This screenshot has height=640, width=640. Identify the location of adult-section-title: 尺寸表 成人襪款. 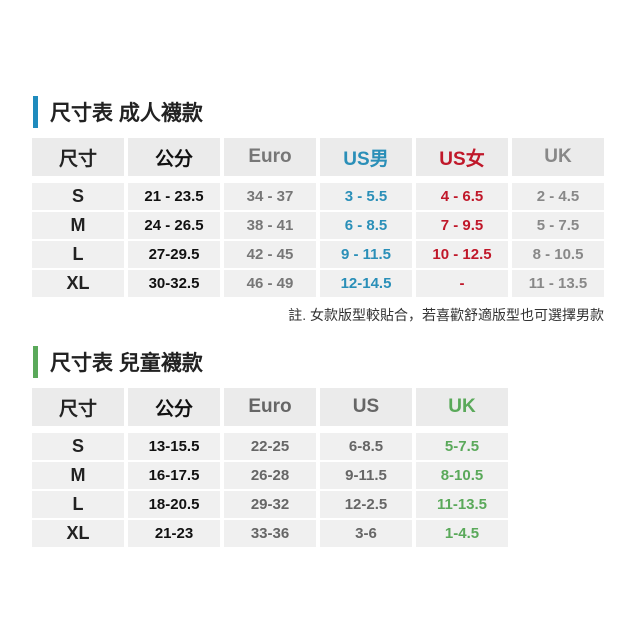
(118, 112).